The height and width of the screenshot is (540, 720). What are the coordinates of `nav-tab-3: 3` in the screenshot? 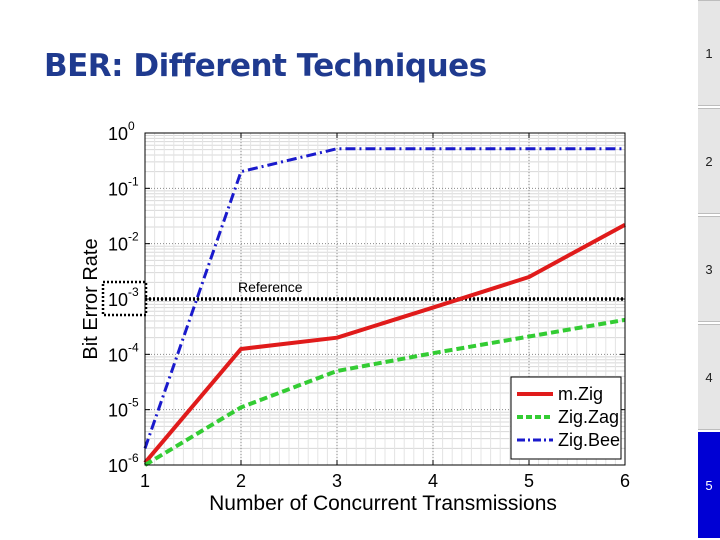 It's located at (709, 269).